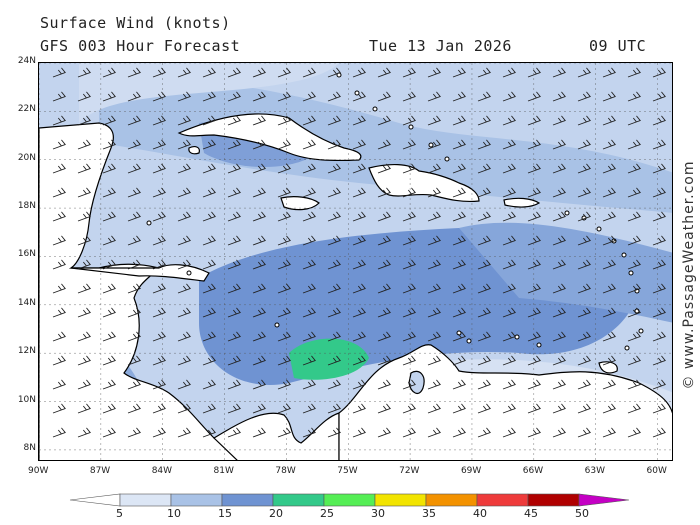  I want to click on colorbar-segment, so click(451, 500).